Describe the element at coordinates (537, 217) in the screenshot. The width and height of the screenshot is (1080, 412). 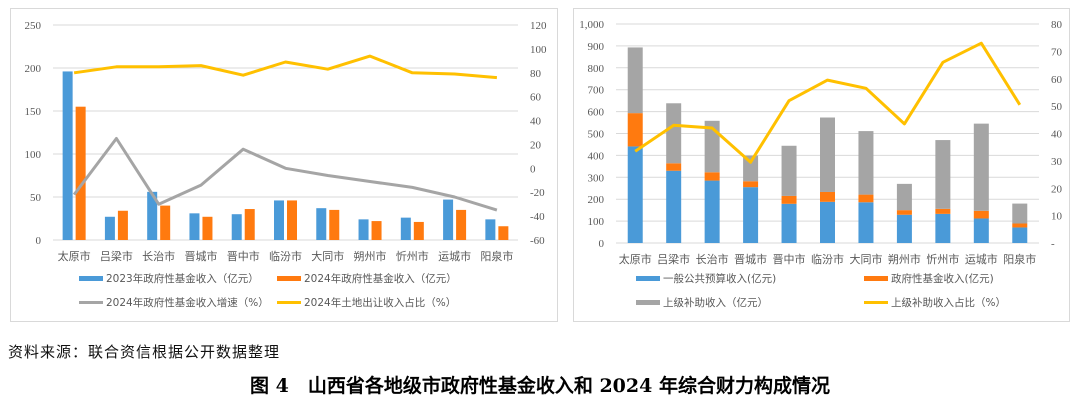
I see `y-right-tick-label: -40` at that location.